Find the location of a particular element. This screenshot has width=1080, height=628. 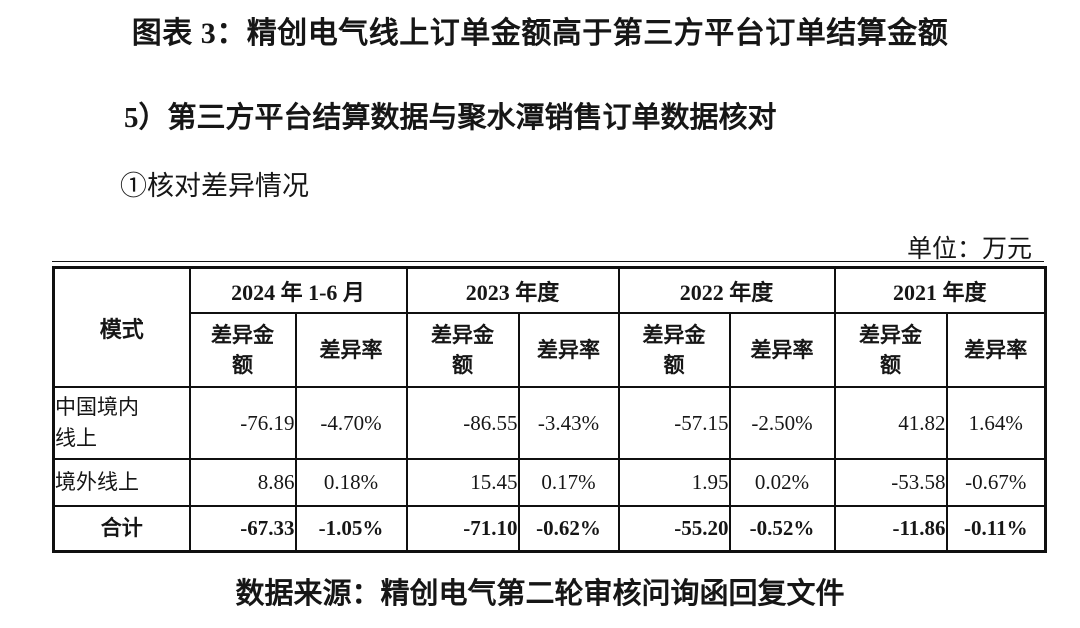

header-row-subheaders: 差异金额 差异率 差异金额 差异率 差异金额 差异率 差异金额 差异率 is located at coordinates (550, 350).